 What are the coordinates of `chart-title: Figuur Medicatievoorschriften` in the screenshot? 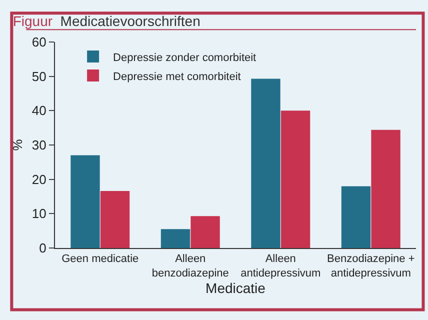 It's located at (106, 20).